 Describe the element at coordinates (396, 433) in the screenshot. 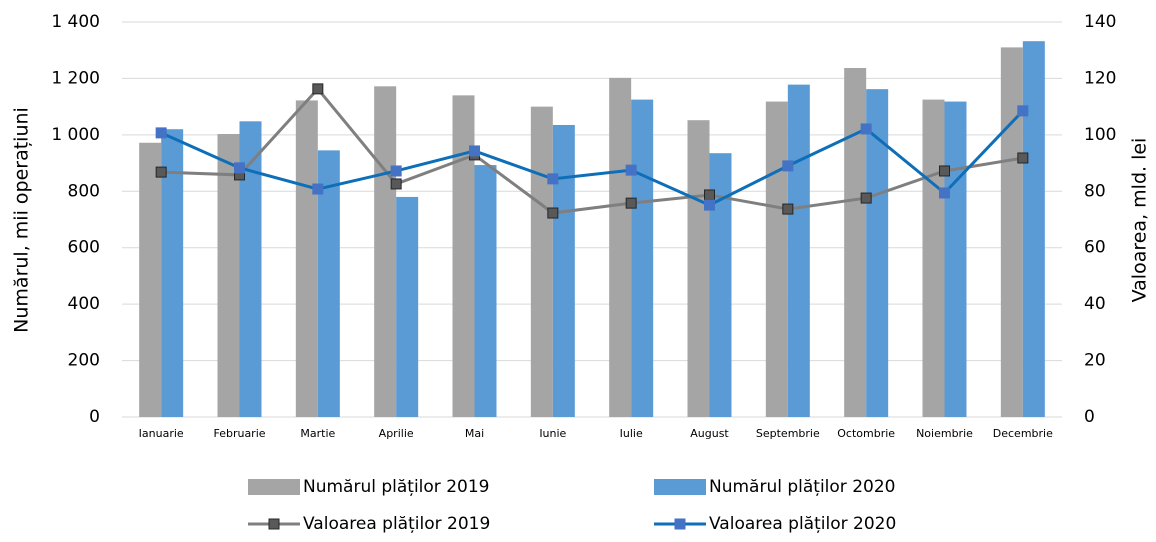

I see `x-tick-label: Aprilie` at that location.